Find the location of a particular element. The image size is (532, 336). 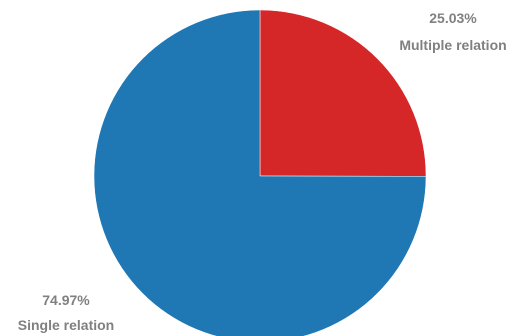

slice-label-single-name: Single relation is located at coordinates (66, 325).